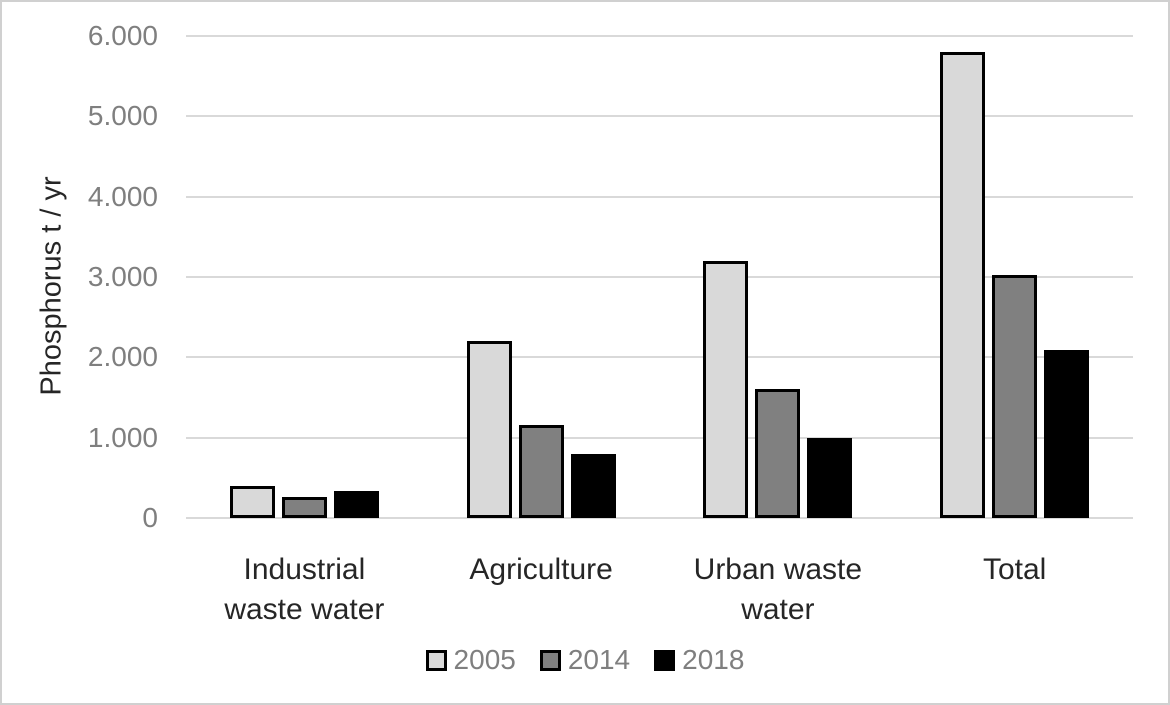 This screenshot has width=1170, height=705. What do you see at coordinates (550, 660) in the screenshot?
I see `legend-swatch-2014` at bounding box center [550, 660].